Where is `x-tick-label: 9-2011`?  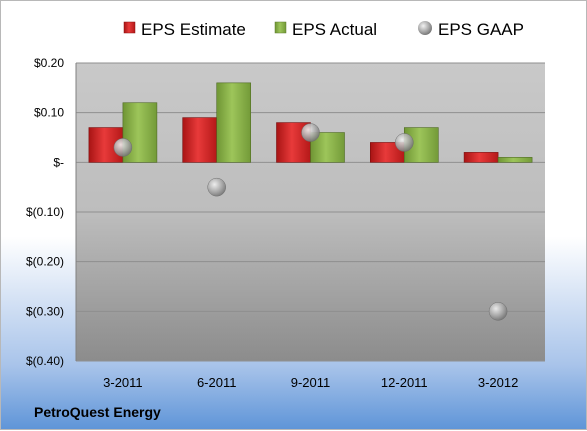
x-tick-label: 9-2011 is located at coordinates (311, 382).